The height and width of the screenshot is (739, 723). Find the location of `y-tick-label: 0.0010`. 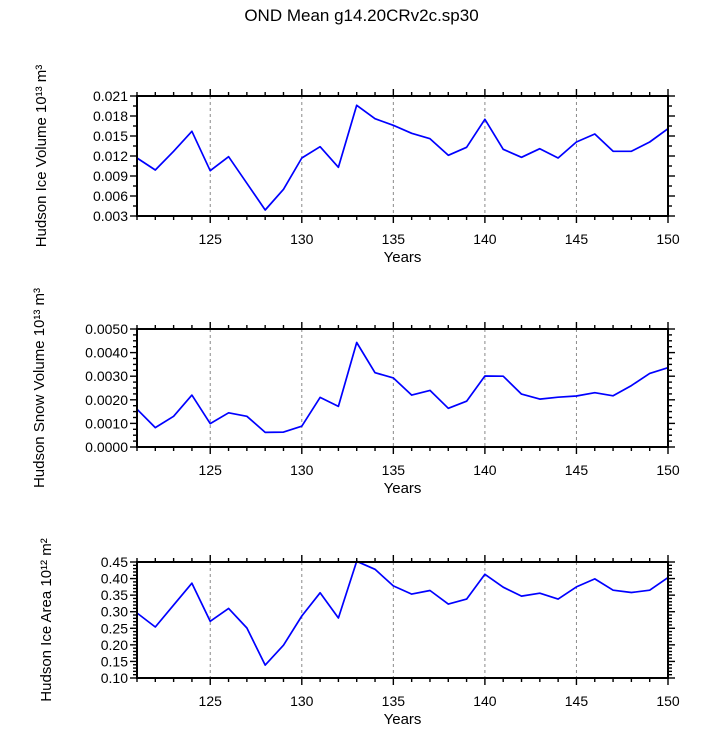

y-tick-label: 0.0010 is located at coordinates (106, 423).